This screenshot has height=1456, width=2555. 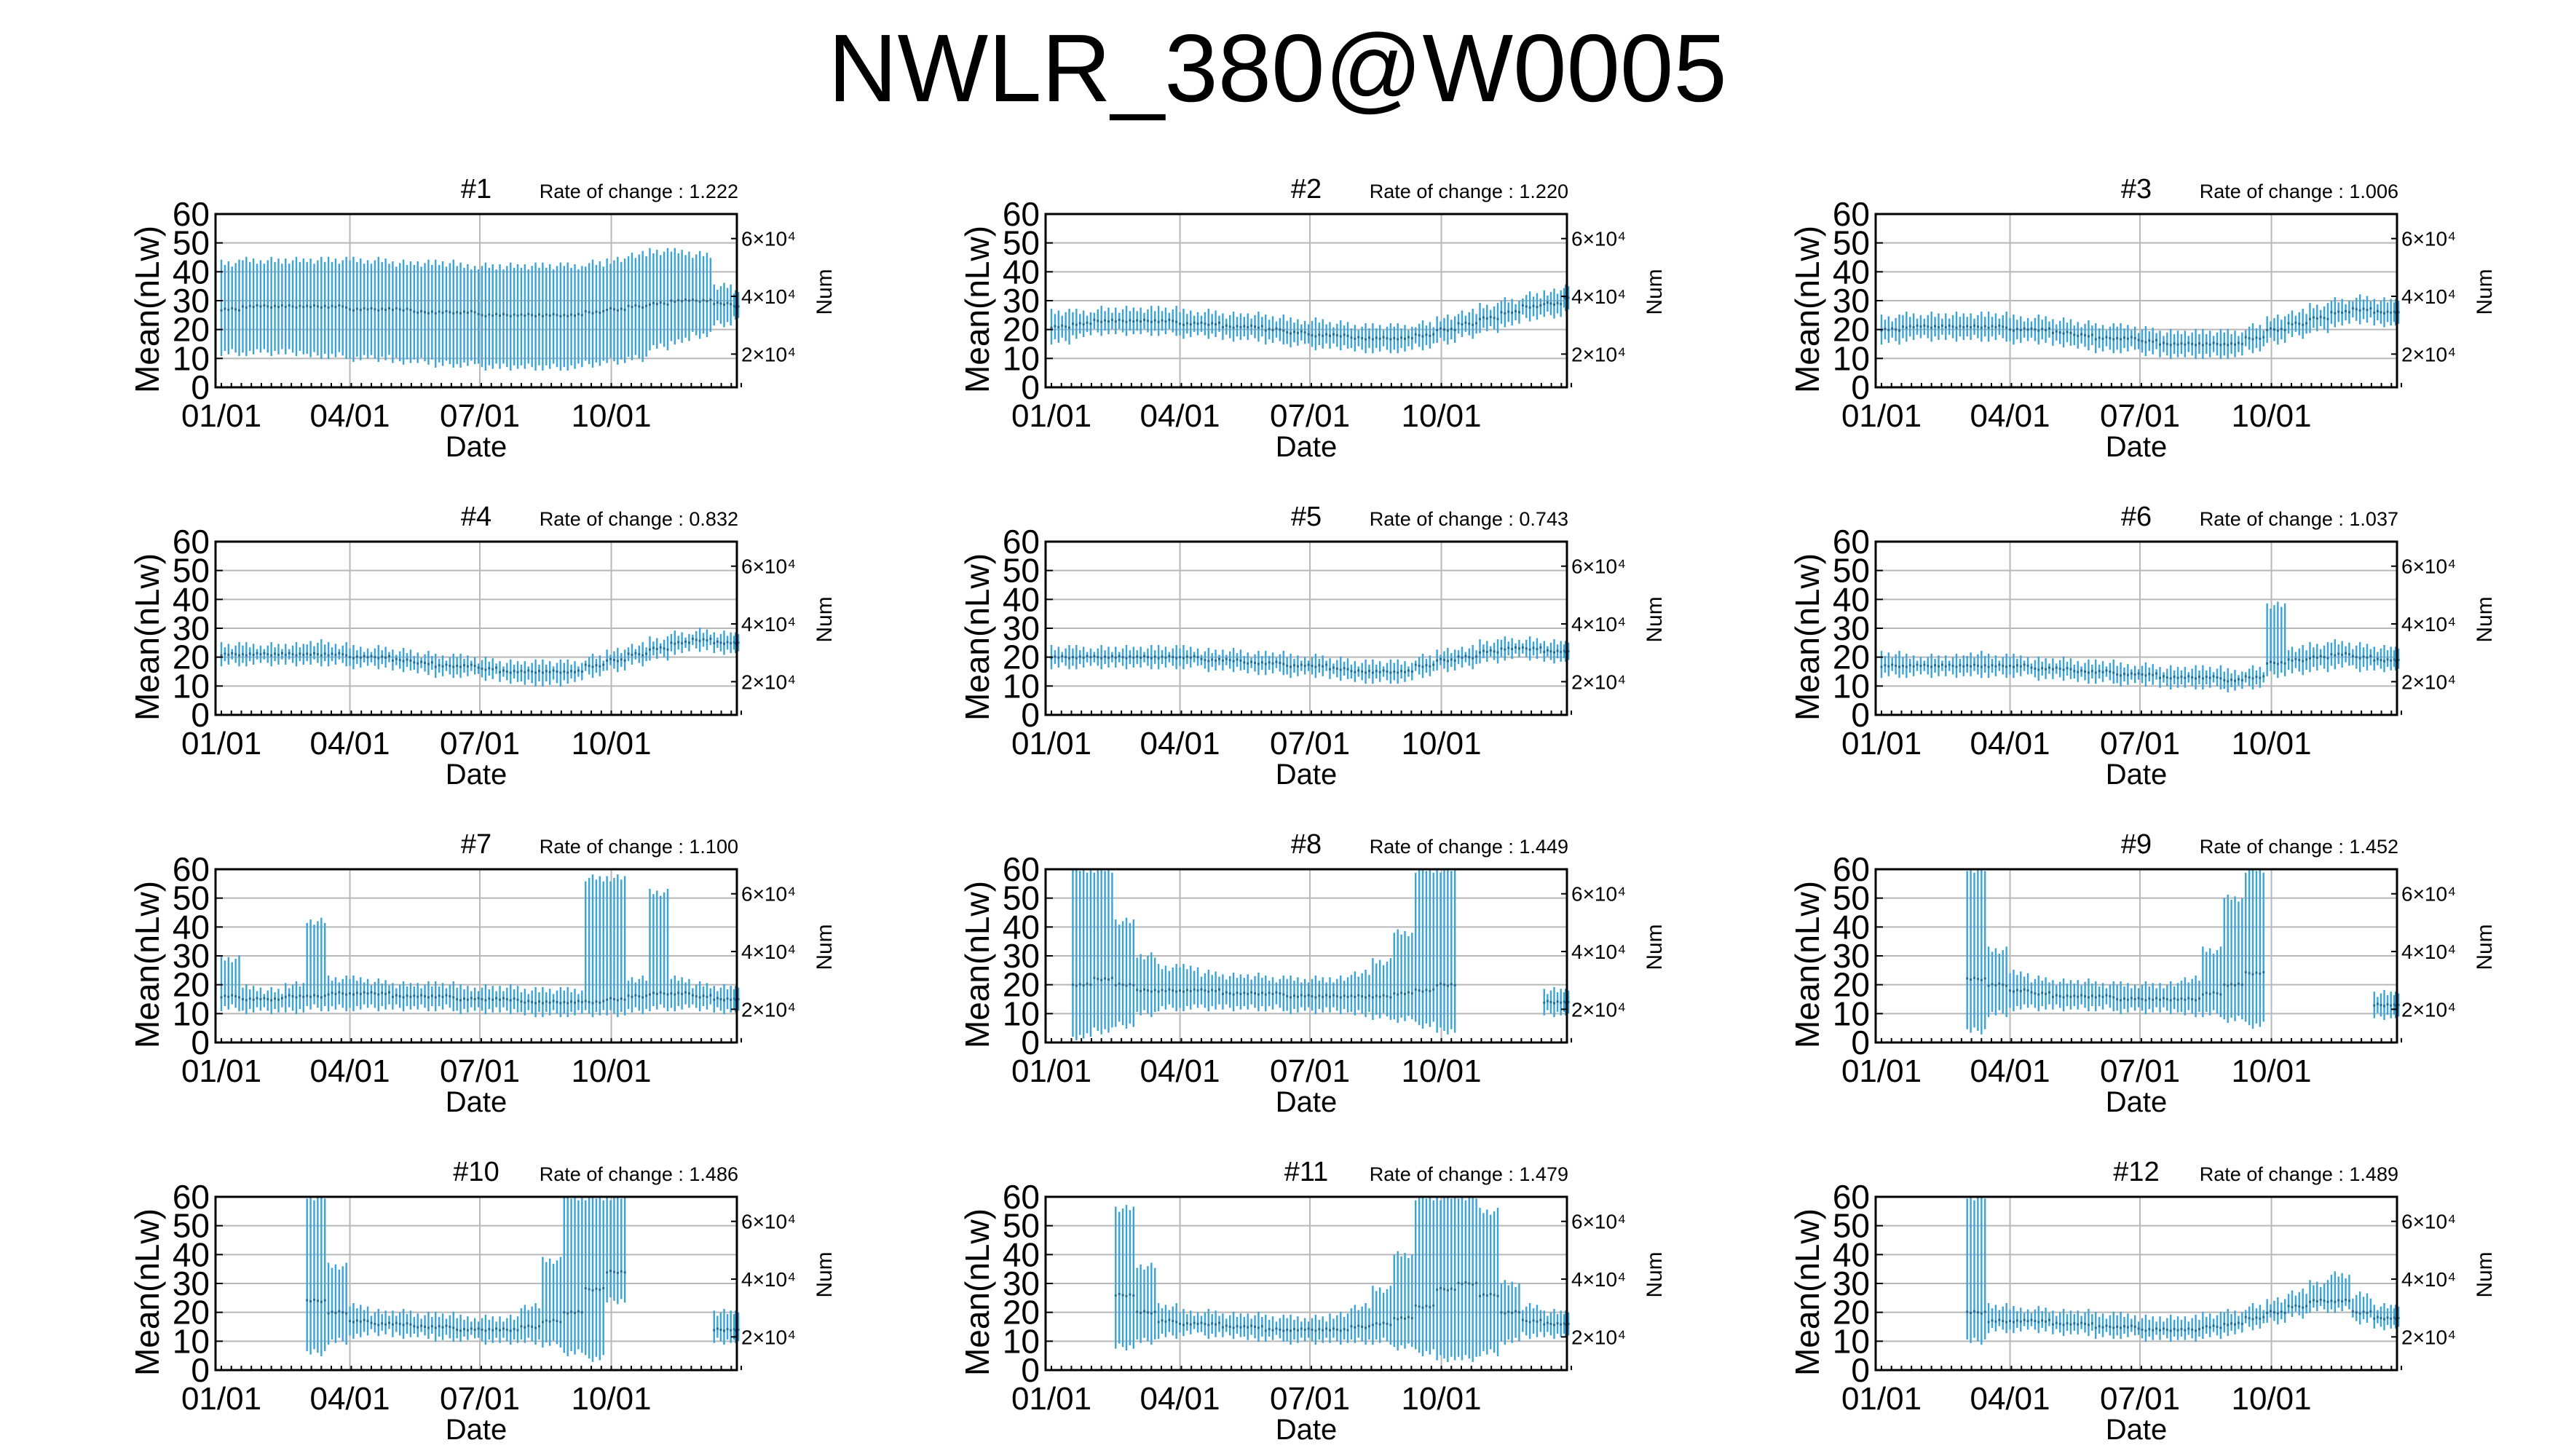 What do you see at coordinates (1469, 1174) in the screenshot?
I see `rate-of-change-label: Rate of change : 1.479` at bounding box center [1469, 1174].